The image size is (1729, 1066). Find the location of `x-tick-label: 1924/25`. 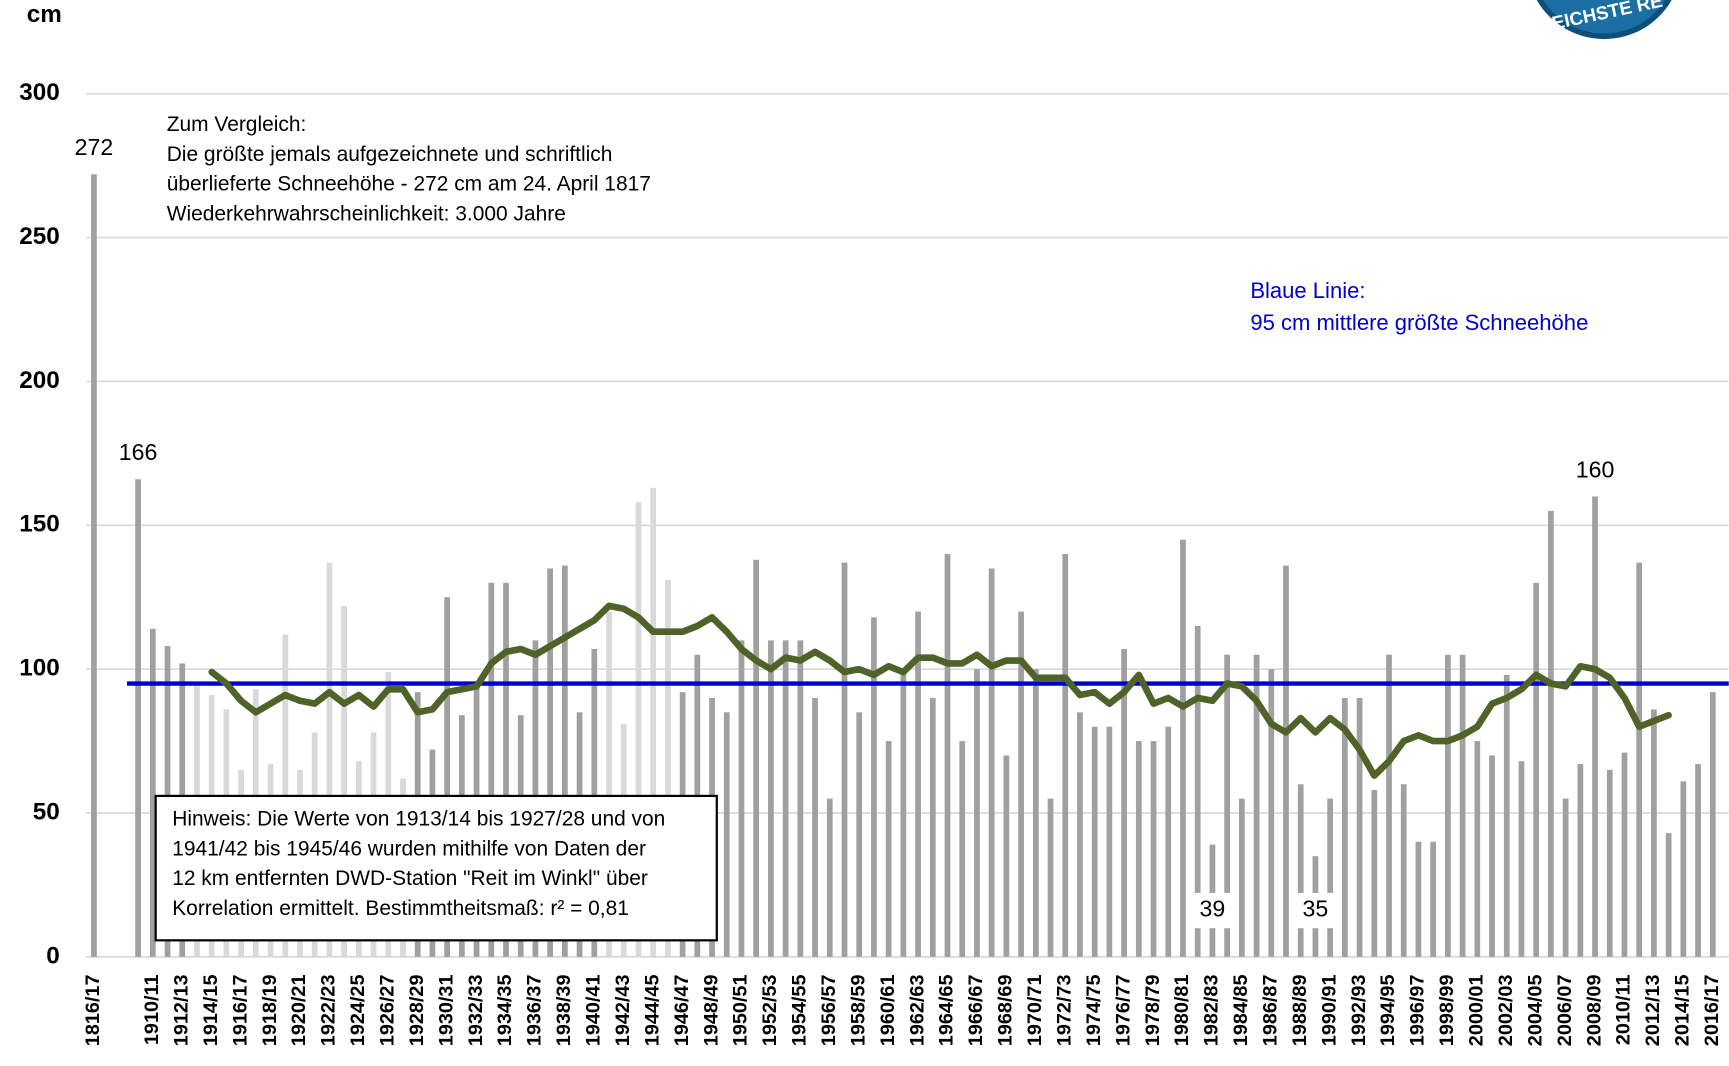

x-tick-label: 1924/25 is located at coordinates (358, 1011).